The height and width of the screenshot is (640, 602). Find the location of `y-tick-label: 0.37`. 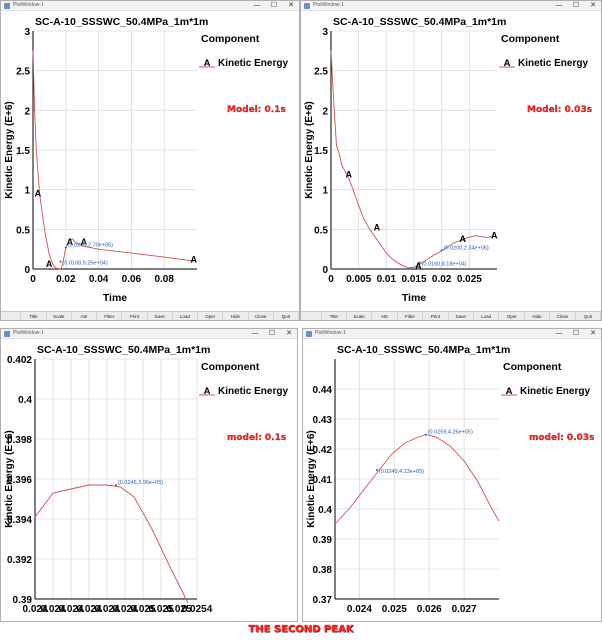

y-tick-label: 0.37 is located at coordinates (323, 600).